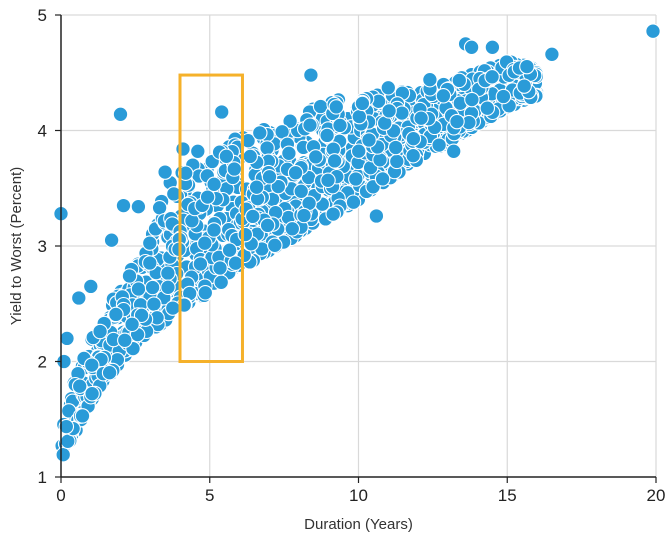 This screenshot has height=538, width=670. Describe the element at coordinates (42, 362) in the screenshot. I see `y-tick-label: 2` at that location.